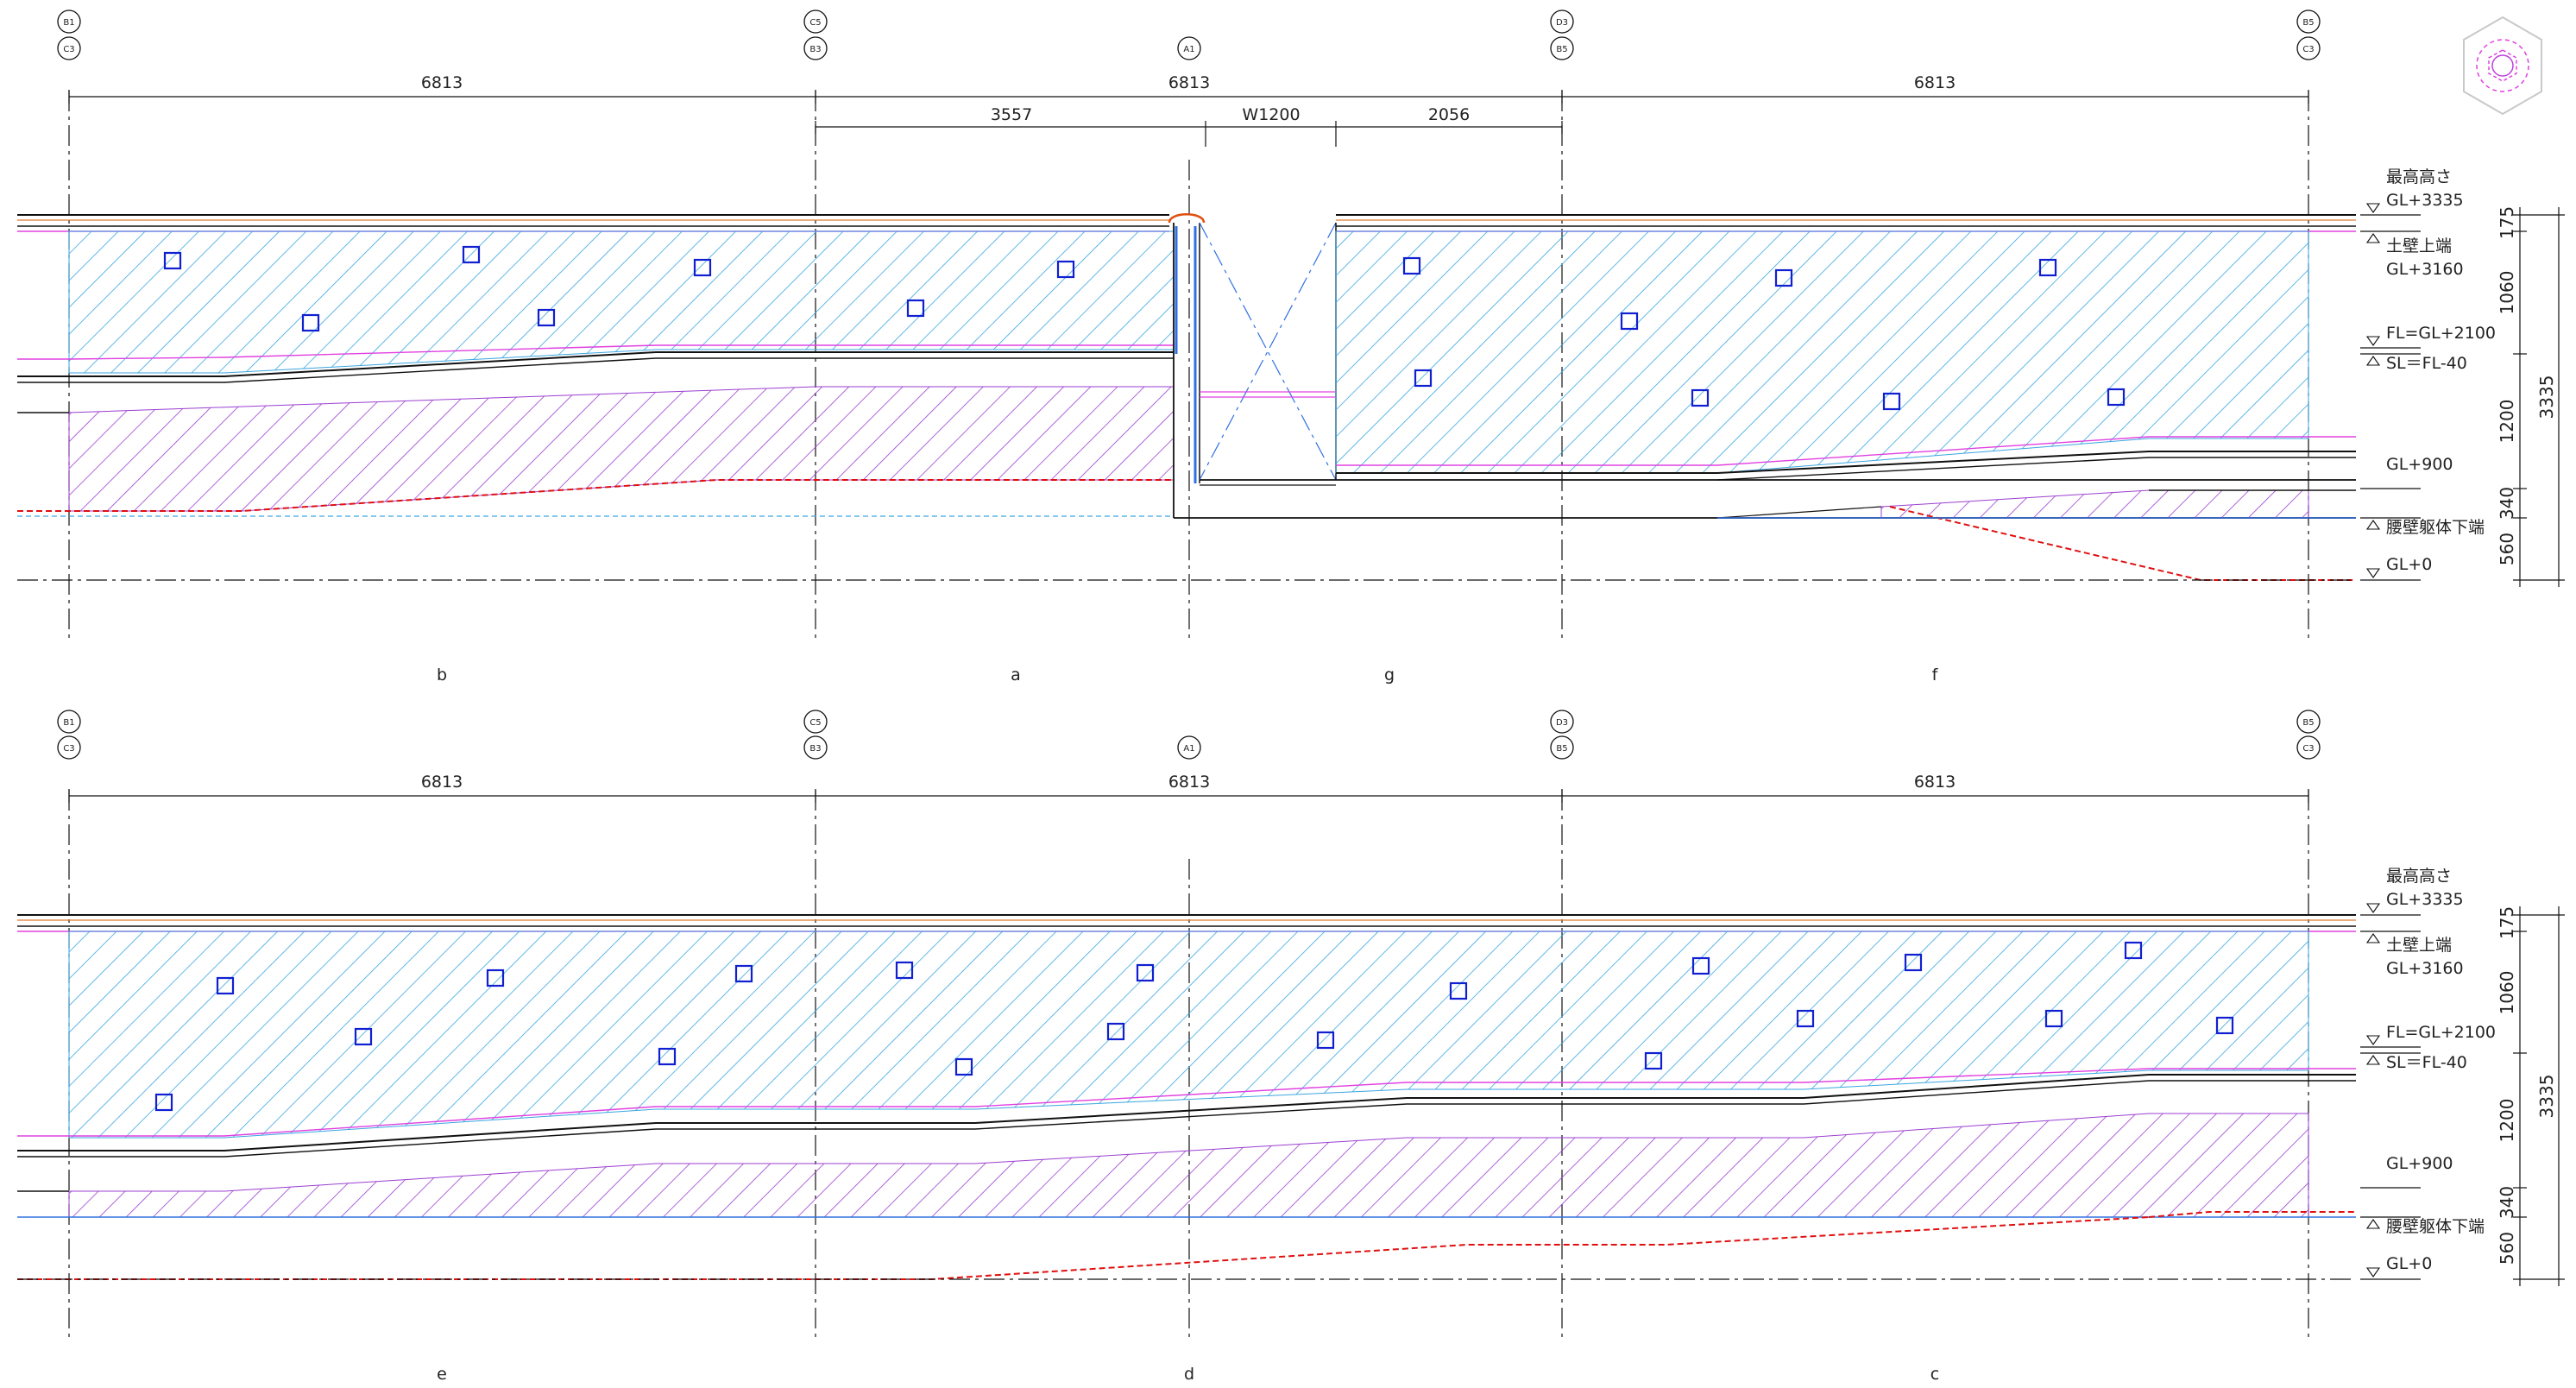  Describe the element at coordinates (1935, 675) in the screenshot. I see `elevation-label-f: f` at that location.